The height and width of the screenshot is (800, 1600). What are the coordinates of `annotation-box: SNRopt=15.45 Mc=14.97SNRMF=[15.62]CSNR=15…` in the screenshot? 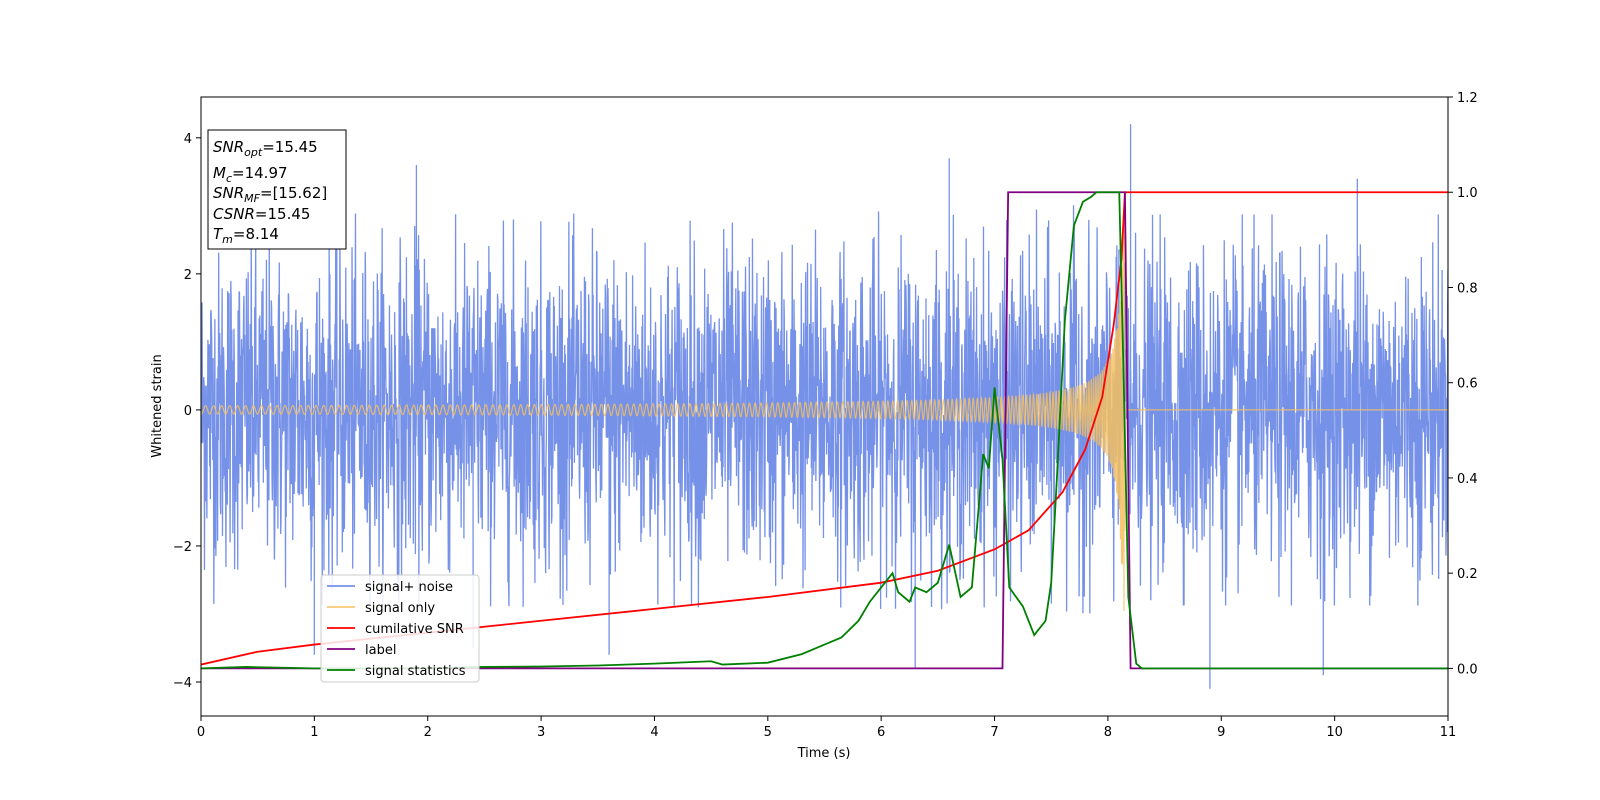 It's located at (277, 189).